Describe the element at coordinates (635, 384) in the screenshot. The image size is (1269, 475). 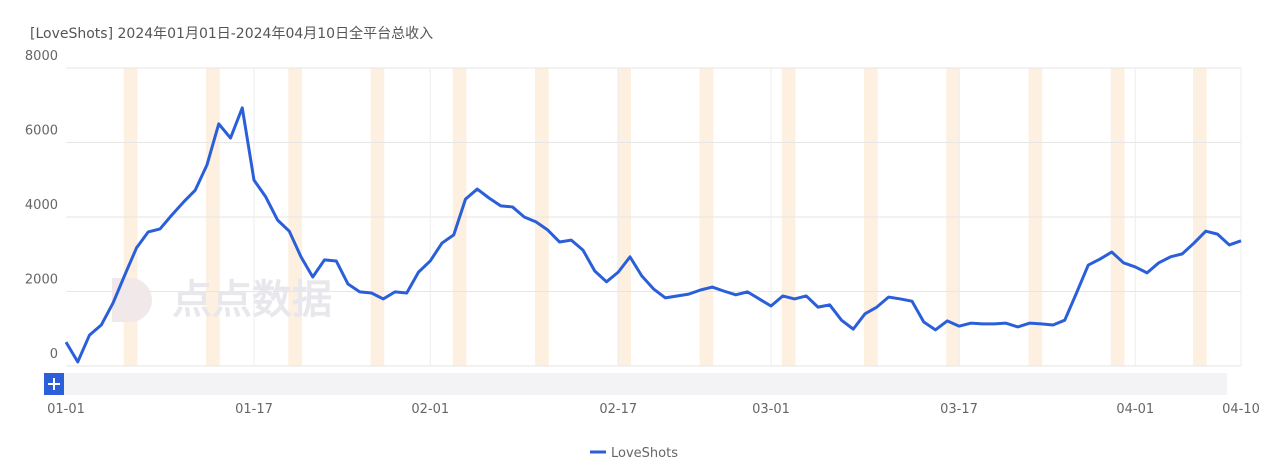
I see `zoom-slider` at that location.